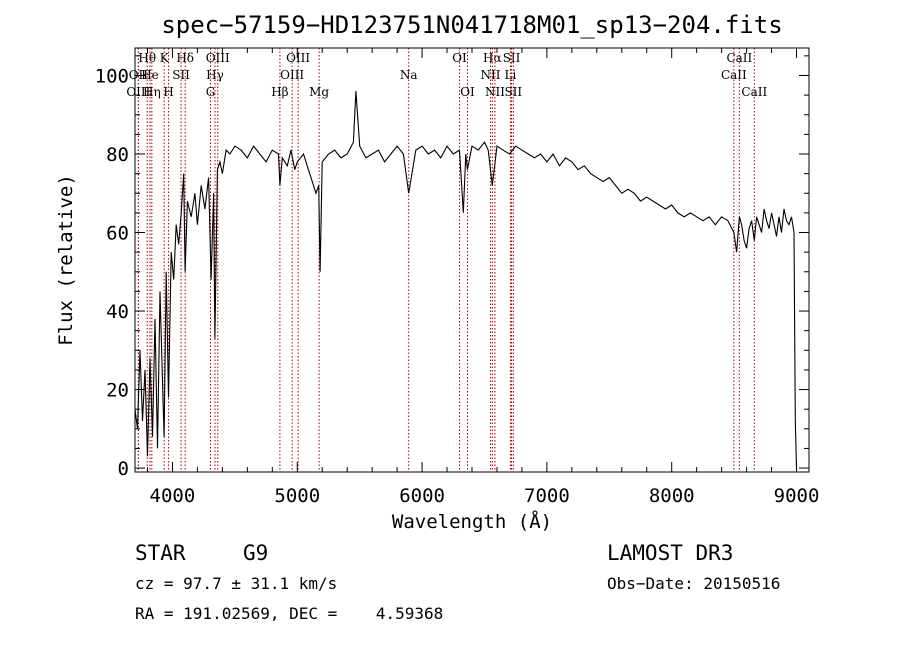 This screenshot has height=649, width=900. Describe the element at coordinates (211, 92) in the screenshot. I see `marker-label-11: G` at that location.